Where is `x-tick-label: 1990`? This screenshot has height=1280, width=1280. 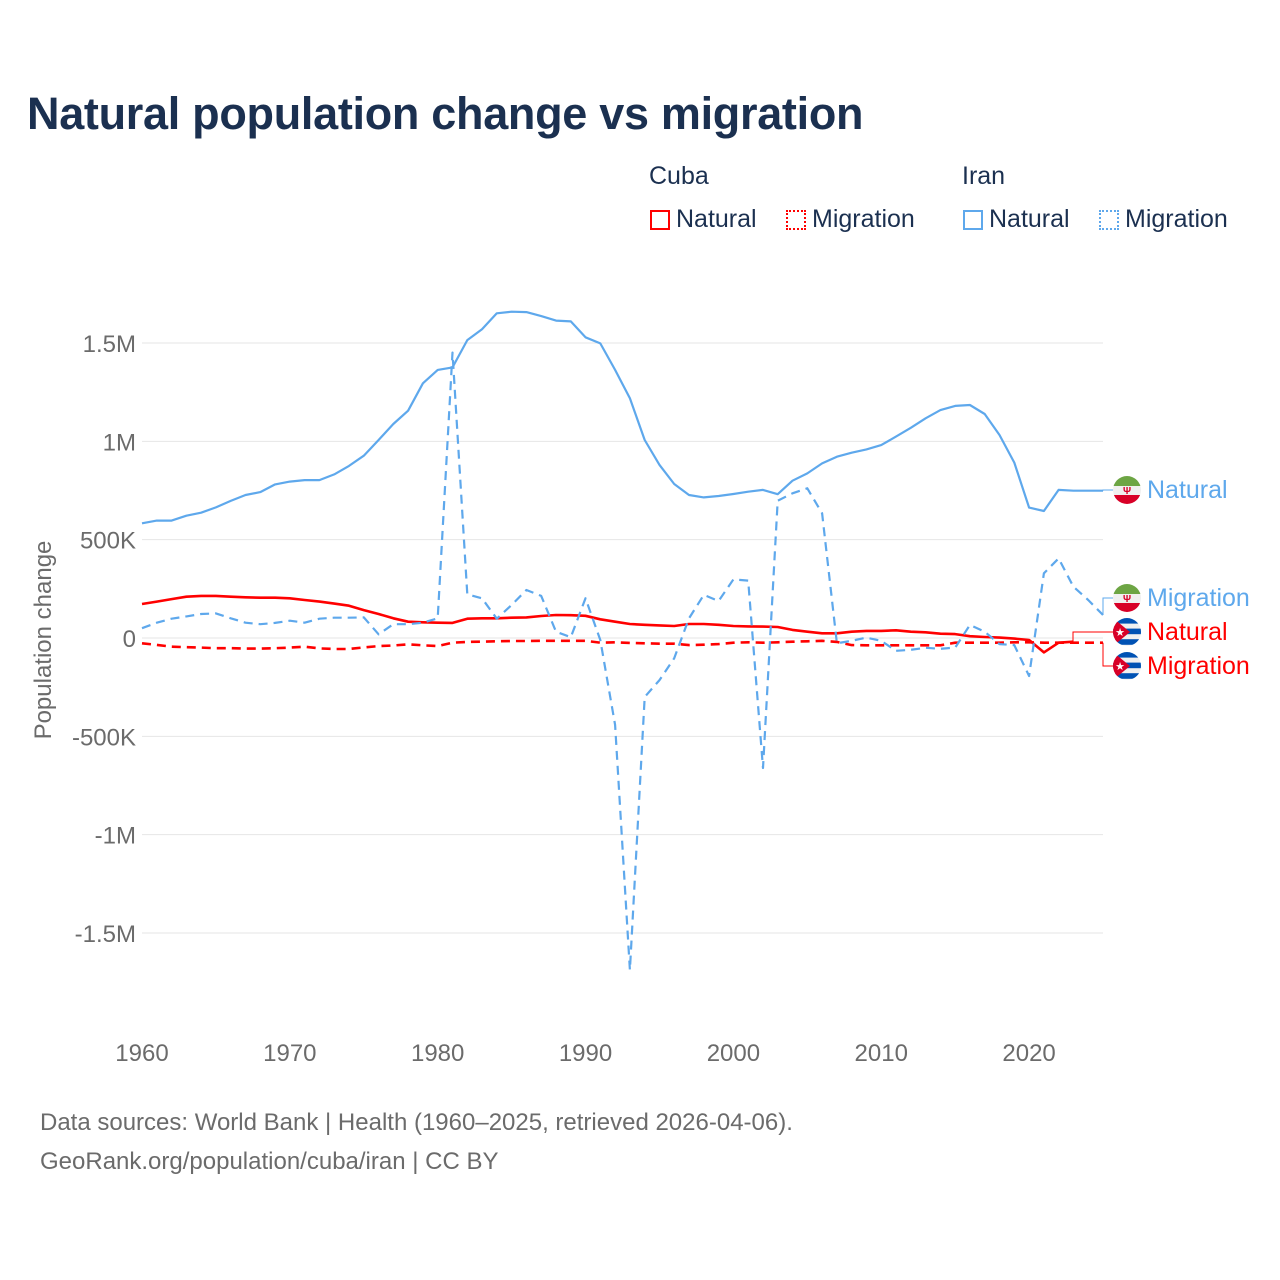 x-tick-label: 1990 is located at coordinates (585, 1053).